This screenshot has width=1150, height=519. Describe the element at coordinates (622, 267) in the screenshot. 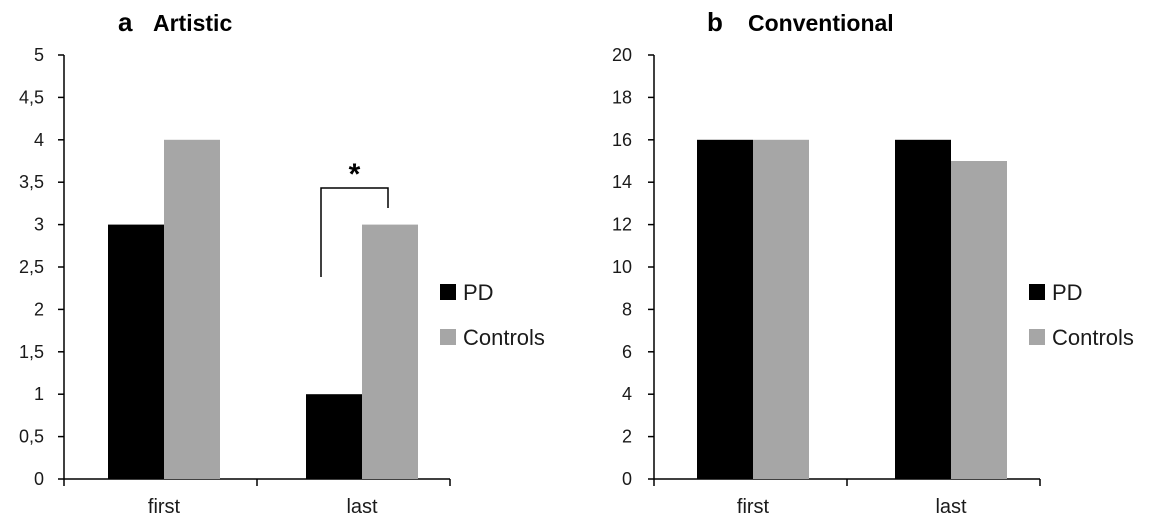

I see `y-tick-label: 10` at that location.